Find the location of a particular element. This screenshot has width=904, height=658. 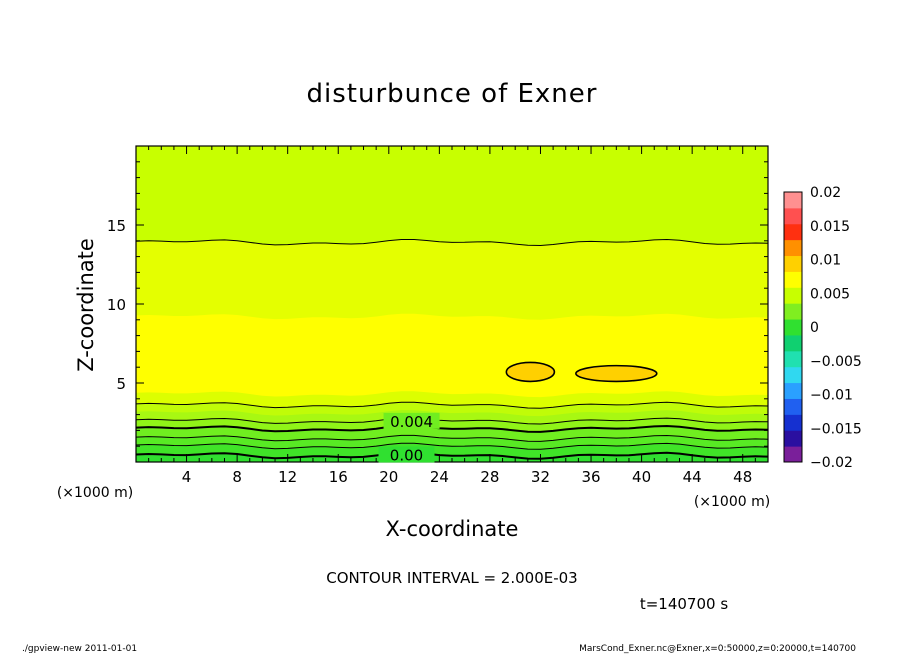

colorbar-border is located at coordinates (793, 327).